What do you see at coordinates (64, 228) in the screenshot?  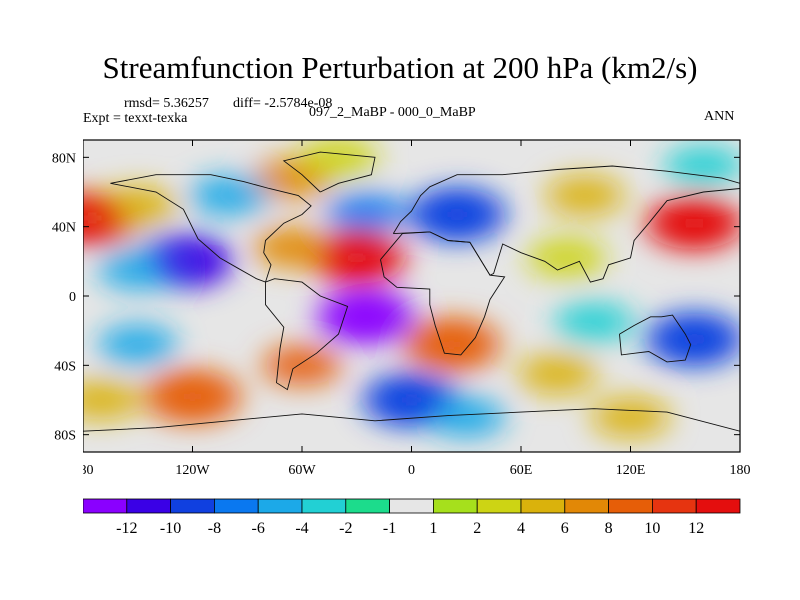 I see `y-tick-label: 40N` at bounding box center [64, 228].